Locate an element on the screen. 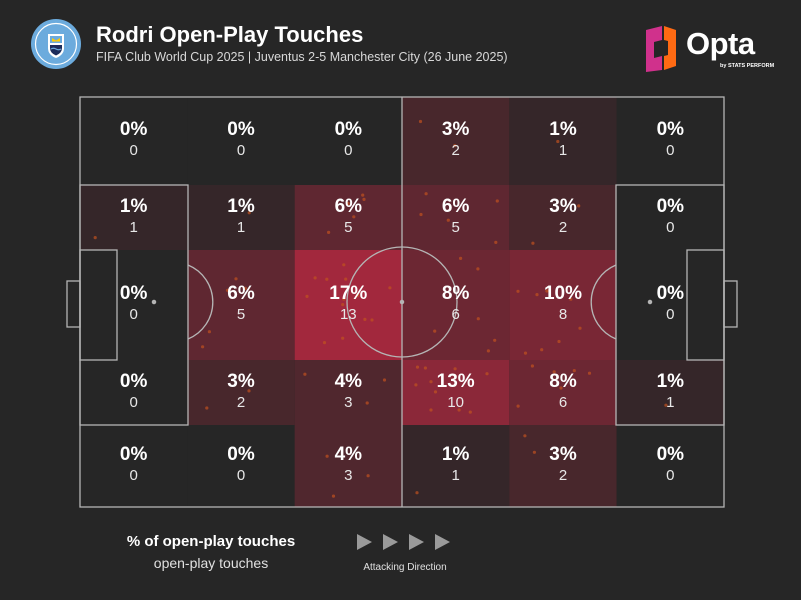  left-penalty-arc is located at coordinates (200, 302).